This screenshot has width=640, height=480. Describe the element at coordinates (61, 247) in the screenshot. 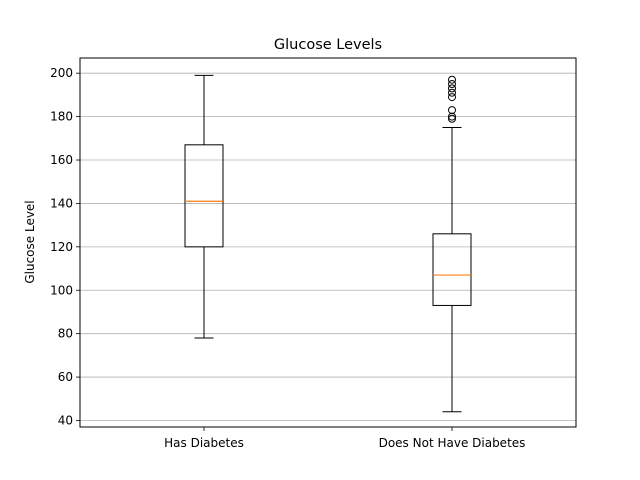

I see `y-tick-label: 120` at that location.